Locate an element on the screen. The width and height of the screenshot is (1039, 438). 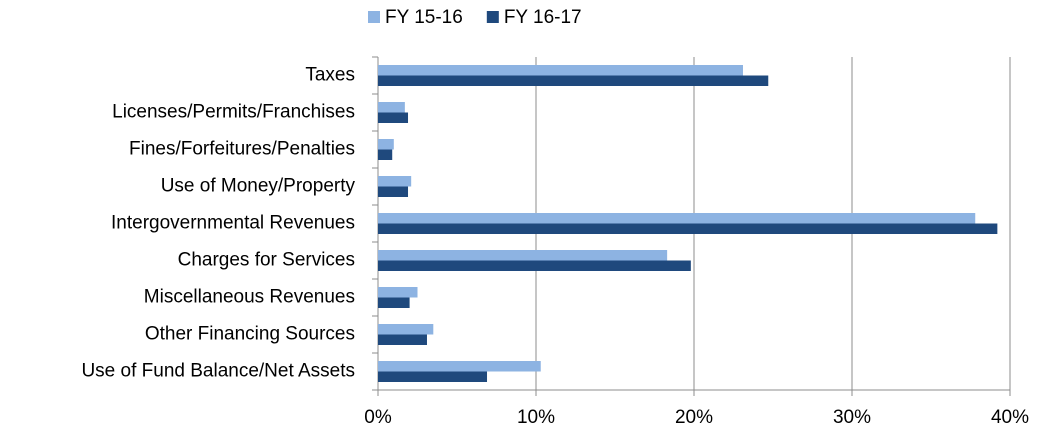
y-tick-label: Fines/Forfeitures/Penalties is located at coordinates (242, 149).